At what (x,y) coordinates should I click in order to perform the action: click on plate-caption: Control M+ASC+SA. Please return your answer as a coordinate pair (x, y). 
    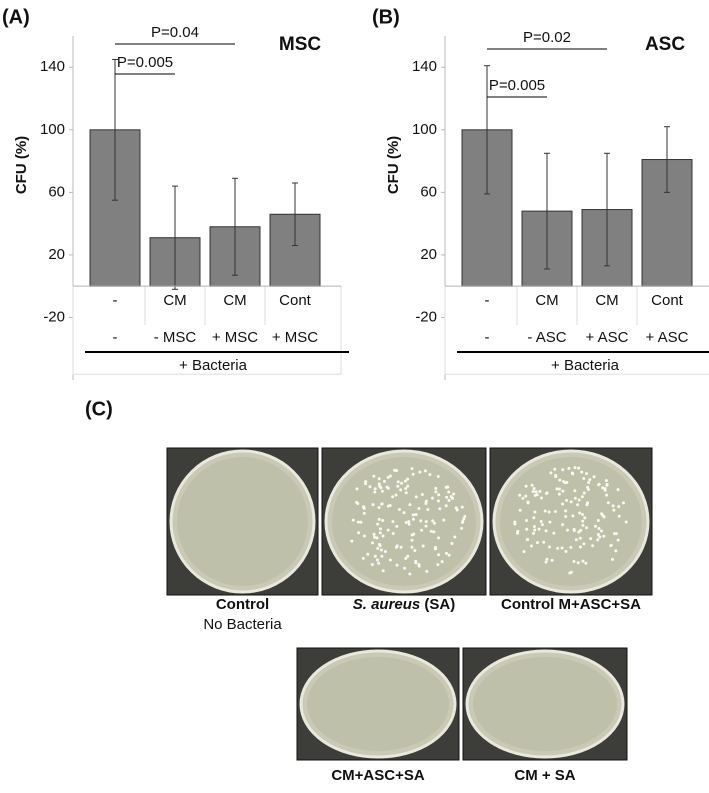
    Looking at the image, I should click on (571, 604).